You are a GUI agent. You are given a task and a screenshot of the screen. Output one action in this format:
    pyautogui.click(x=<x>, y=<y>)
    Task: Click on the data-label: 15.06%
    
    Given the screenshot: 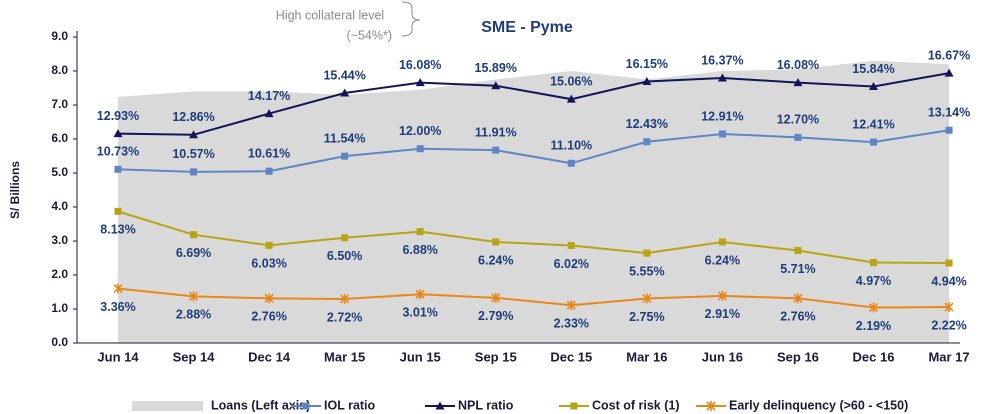 What is the action you would take?
    pyautogui.click(x=571, y=81)
    